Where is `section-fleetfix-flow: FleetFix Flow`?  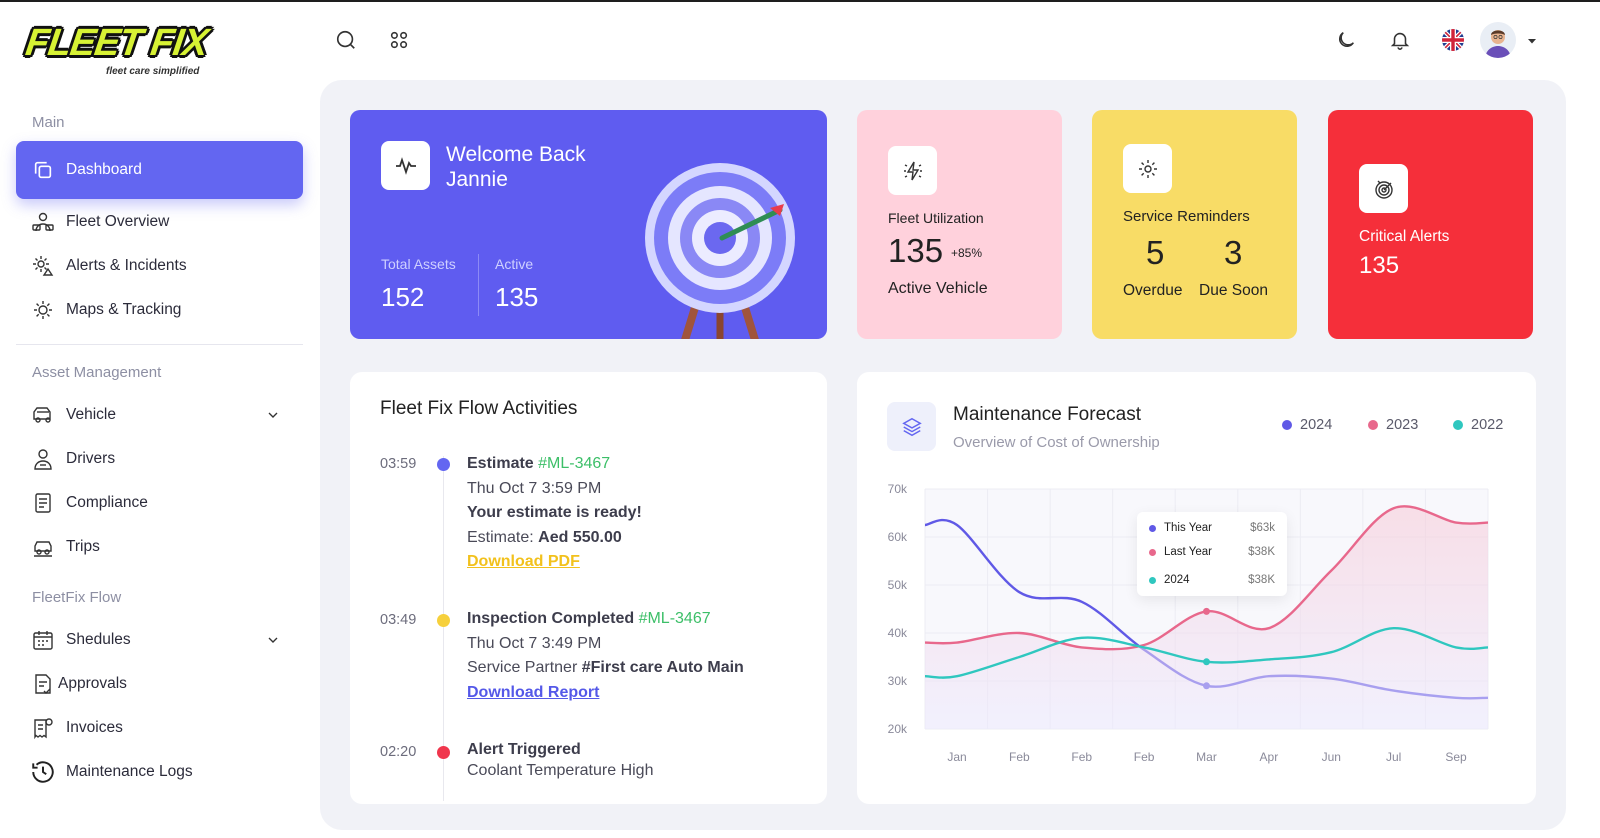
section-fleetfix-flow: FleetFix Flow is located at coordinates (77, 597).